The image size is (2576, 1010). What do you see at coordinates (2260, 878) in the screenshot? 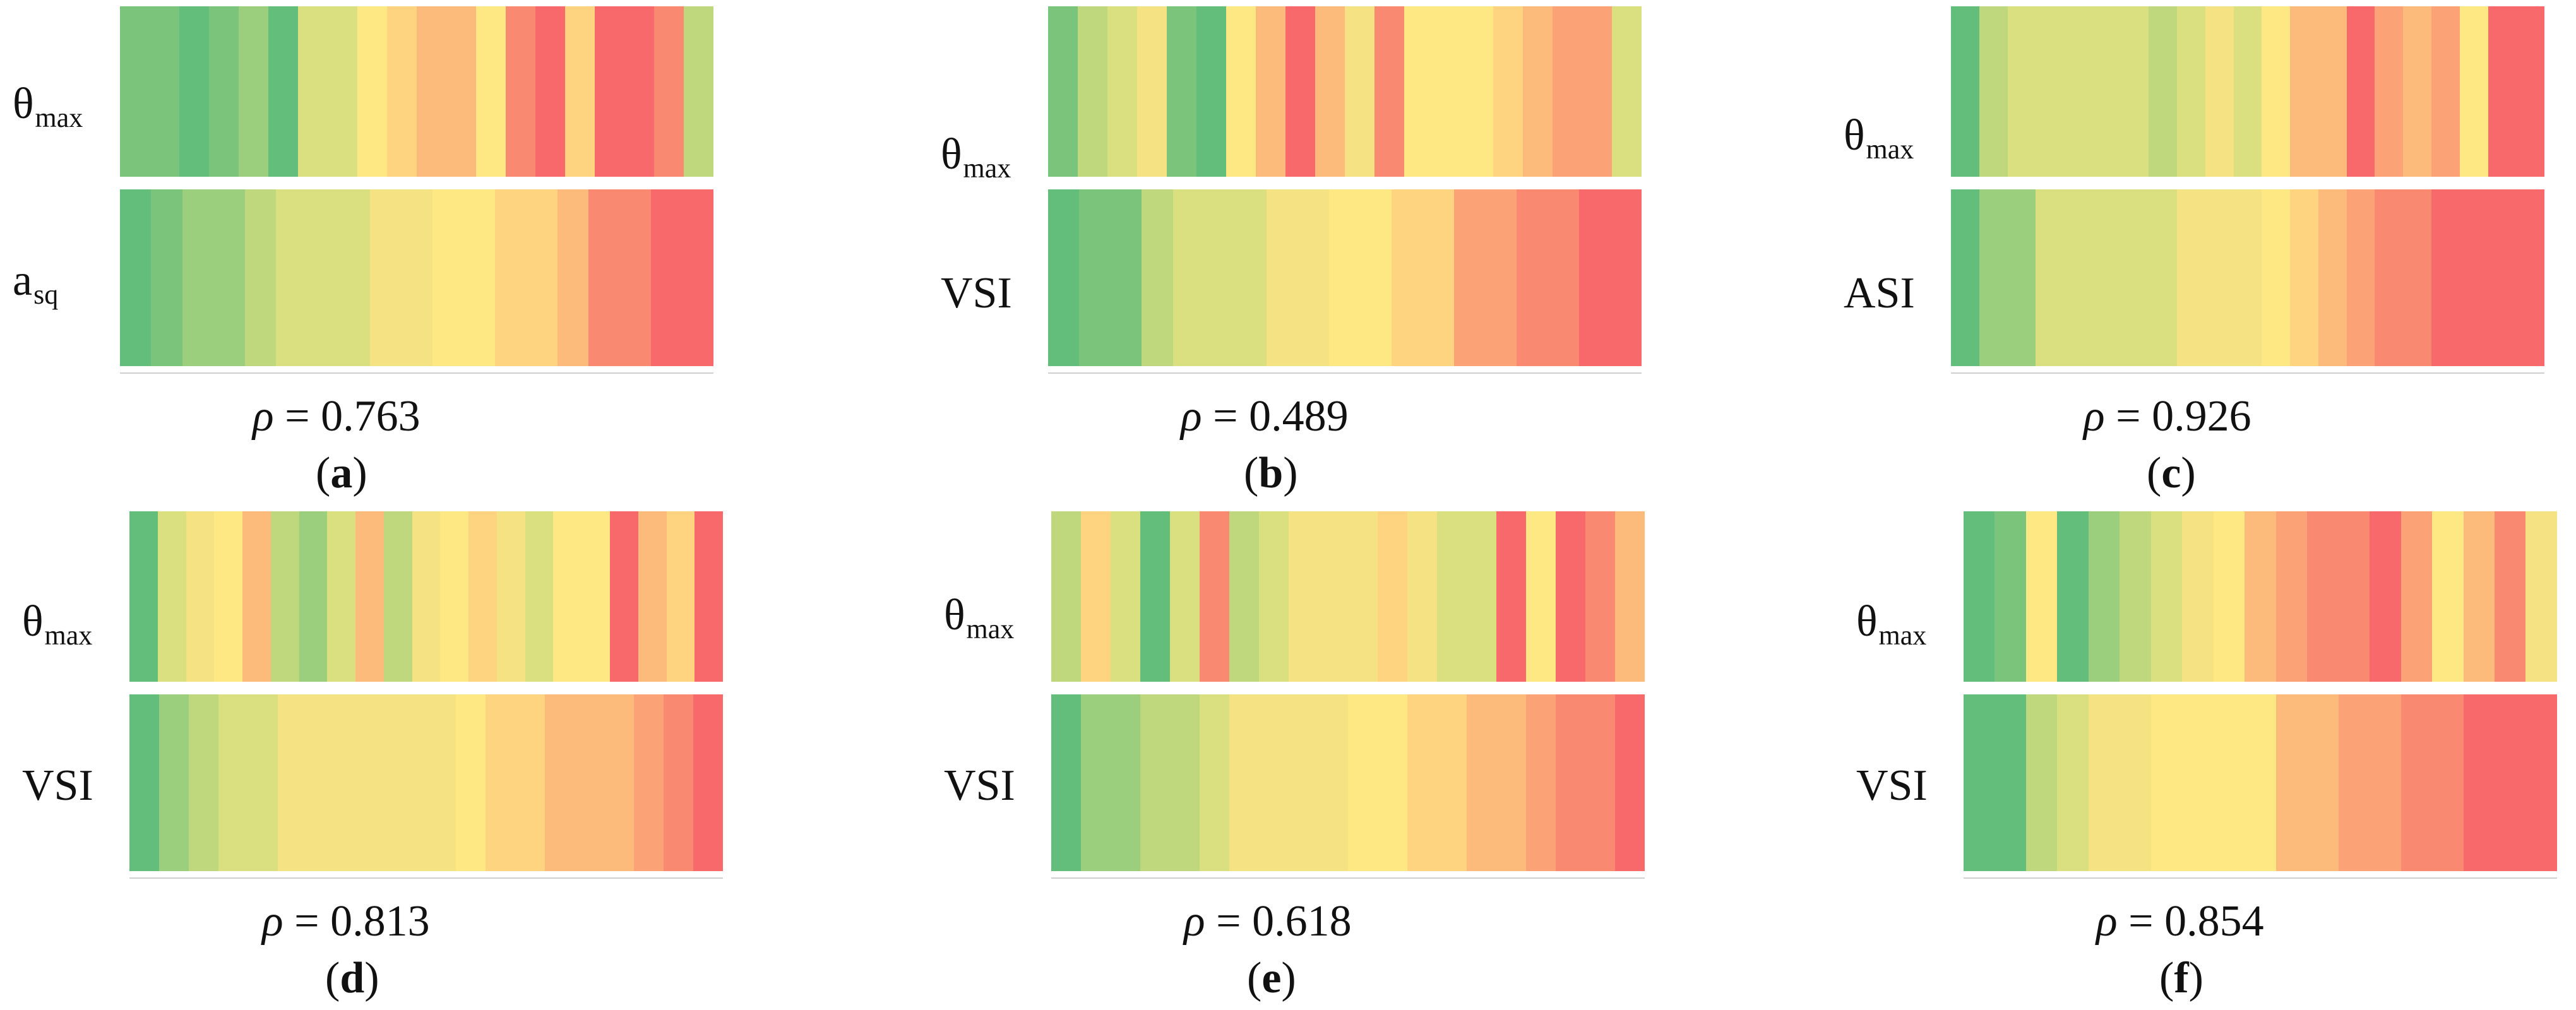
I see `baseline` at bounding box center [2260, 878].